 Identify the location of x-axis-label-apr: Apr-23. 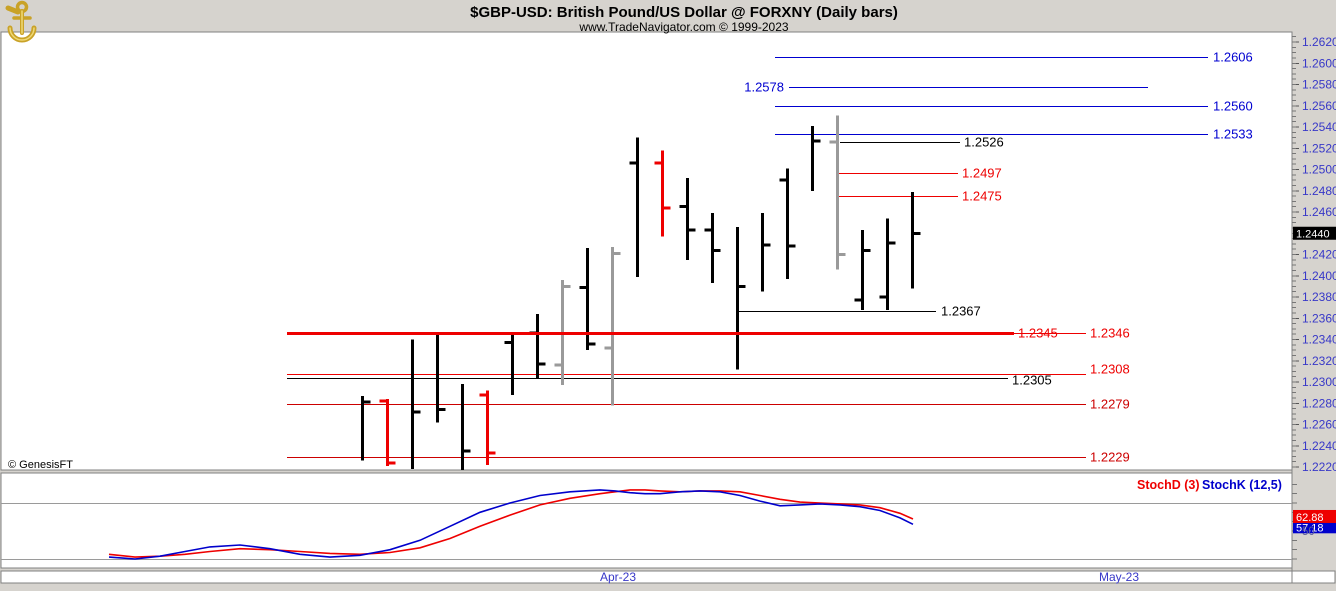
(618, 577).